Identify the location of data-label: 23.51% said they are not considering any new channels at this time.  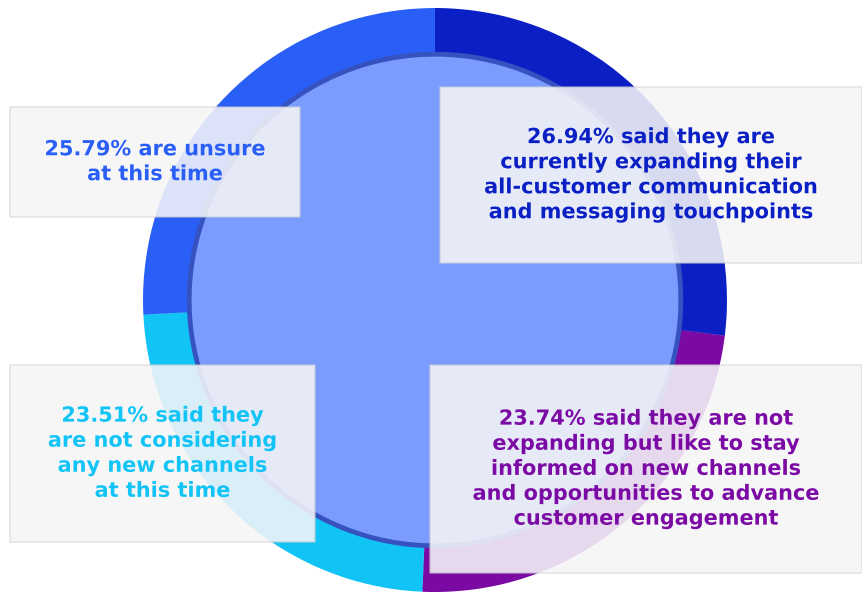
(162, 452).